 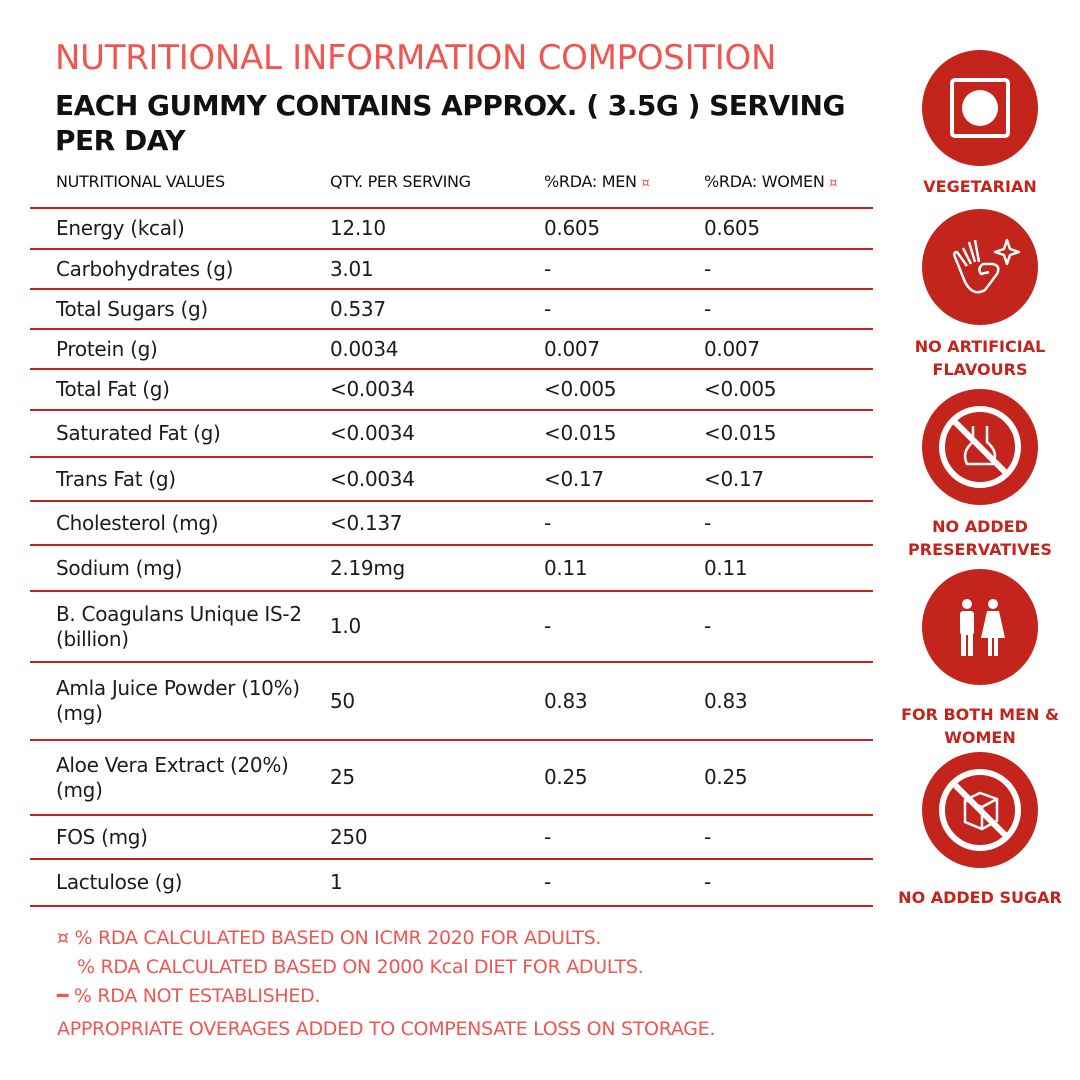 I want to click on table-row: Protein (g) 0.0034 0.007 0.007, so click(x=440, y=349).